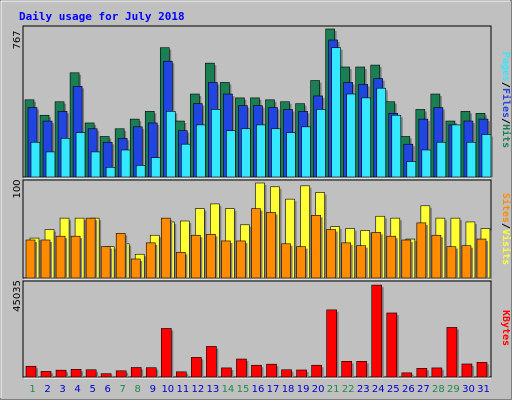 The image size is (512, 400). What do you see at coordinates (228, 389) in the screenshot?
I see `day-label: 14` at bounding box center [228, 389].